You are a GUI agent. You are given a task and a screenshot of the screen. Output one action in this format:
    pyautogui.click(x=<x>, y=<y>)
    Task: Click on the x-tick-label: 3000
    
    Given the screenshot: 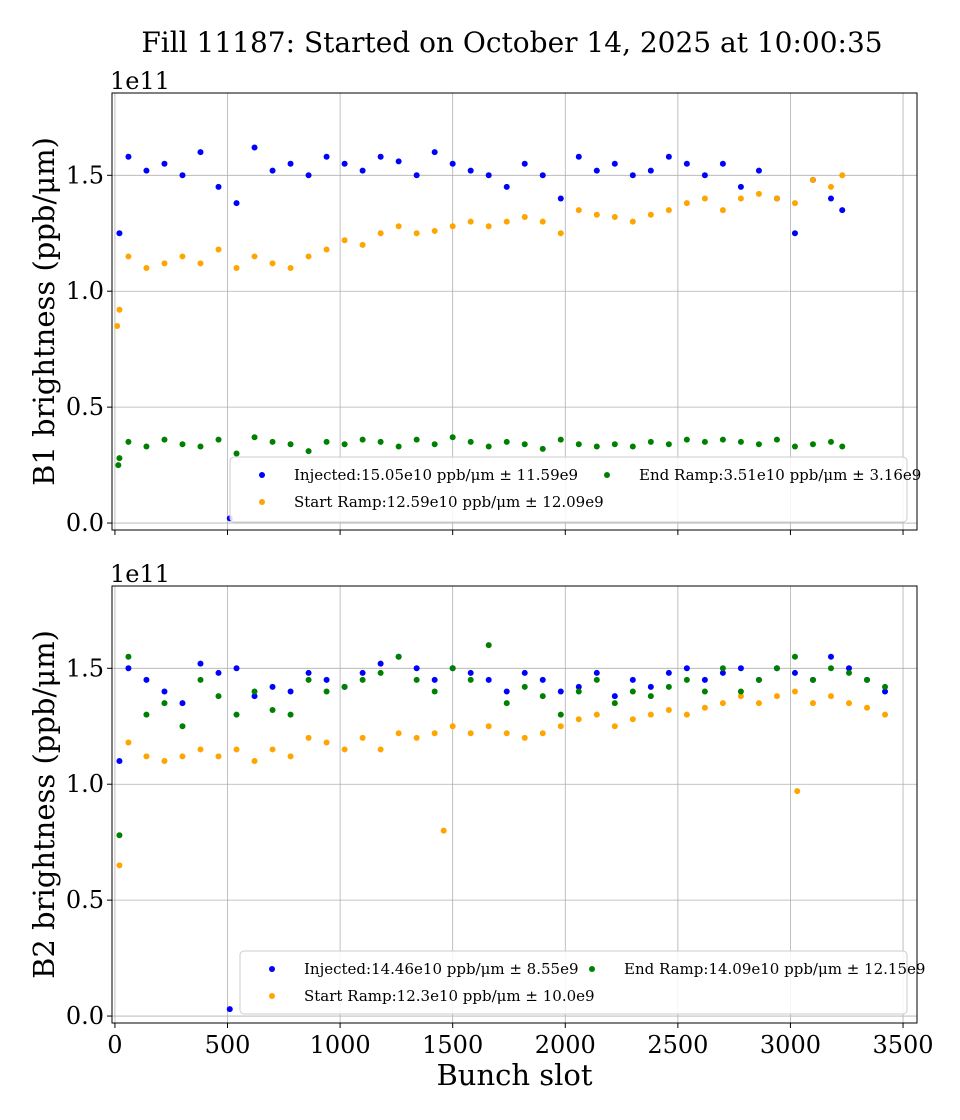 What is the action you would take?
    pyautogui.click(x=790, y=1045)
    